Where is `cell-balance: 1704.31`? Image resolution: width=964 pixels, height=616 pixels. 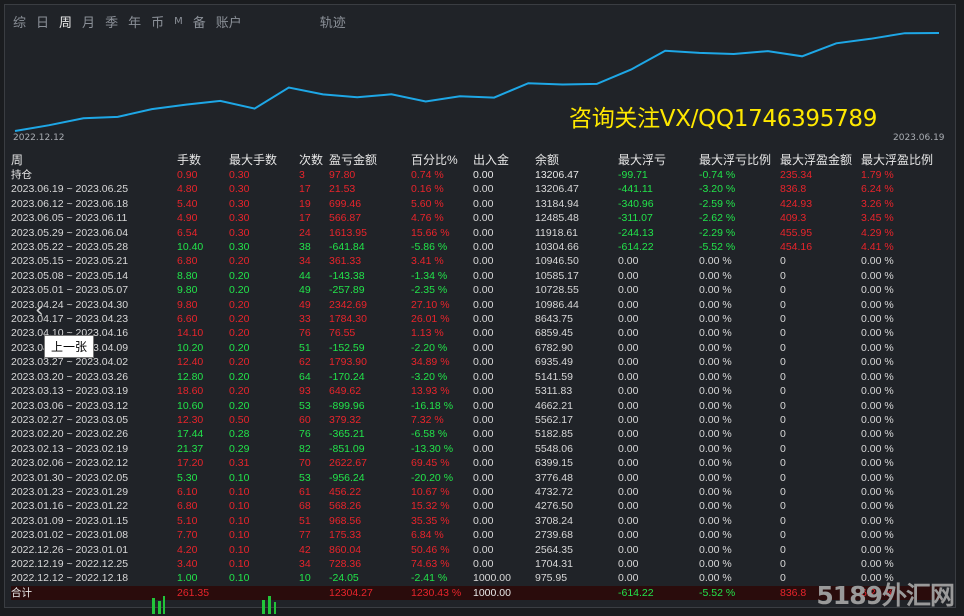 cell-balance: 1704.31 is located at coordinates (554, 563).